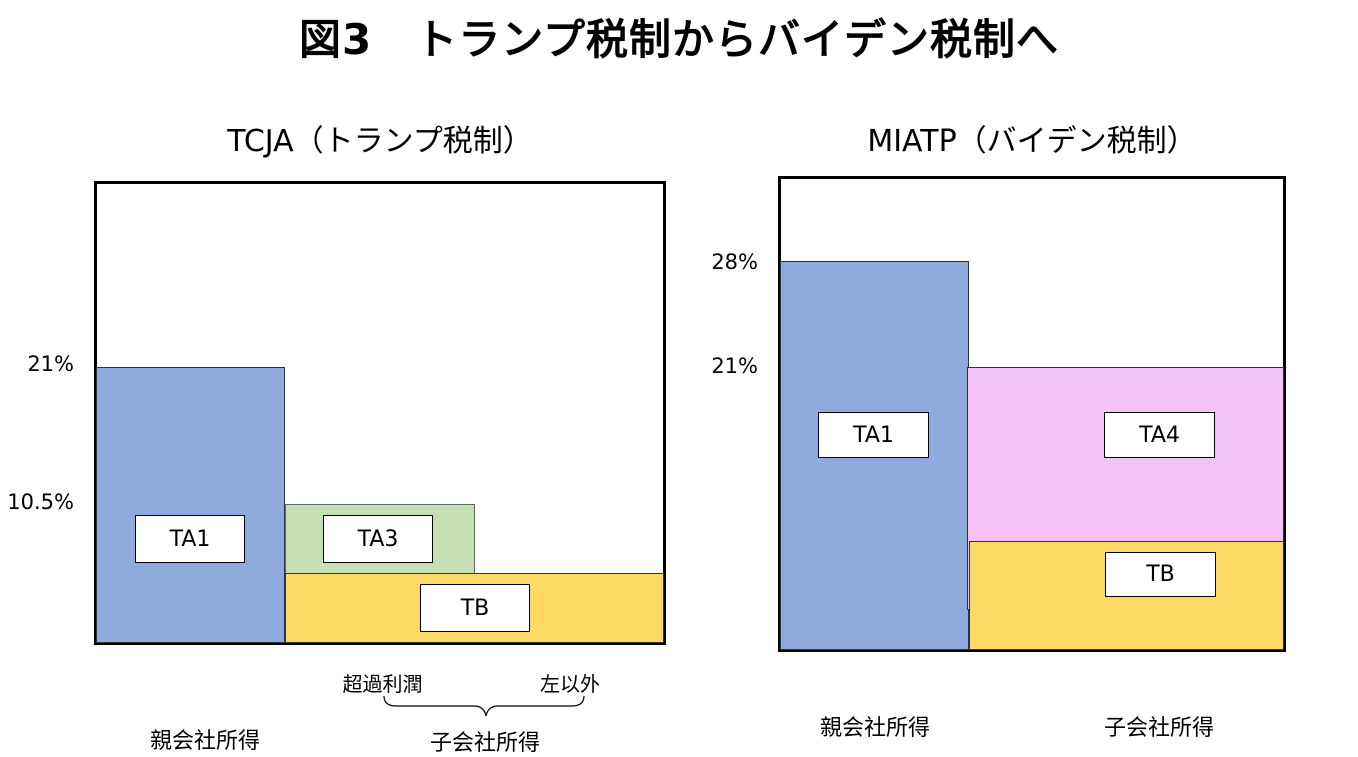 The image size is (1358, 757). I want to click on miatp-tb-label: TB, so click(1160, 574).